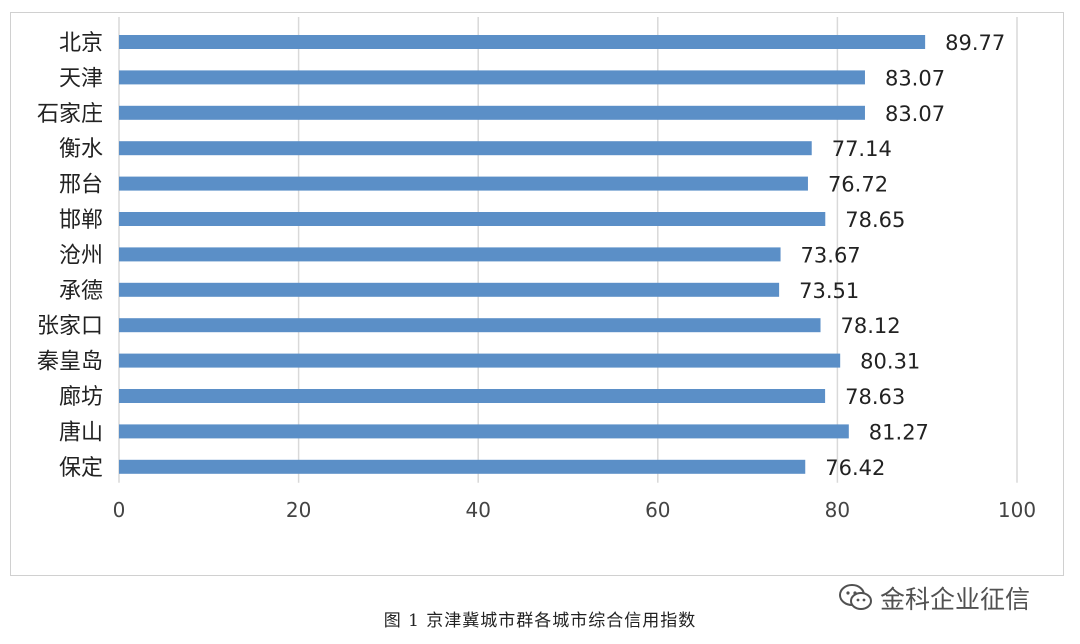  What do you see at coordinates (81, 255) in the screenshot?
I see `category-label: 沧州` at bounding box center [81, 255].